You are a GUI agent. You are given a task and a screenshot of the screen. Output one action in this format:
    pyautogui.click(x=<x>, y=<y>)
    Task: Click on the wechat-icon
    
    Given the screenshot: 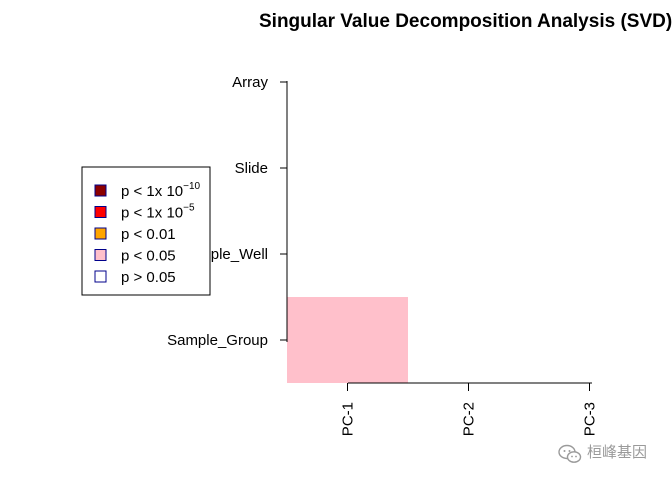 What is the action you would take?
    pyautogui.click(x=570, y=453)
    